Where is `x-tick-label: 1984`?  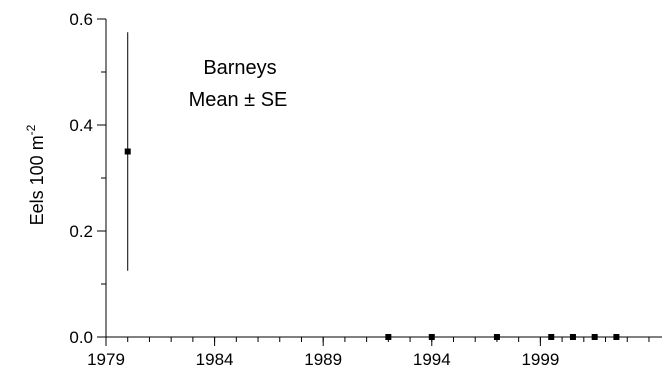 x-tick-label: 1984 is located at coordinates (215, 359).